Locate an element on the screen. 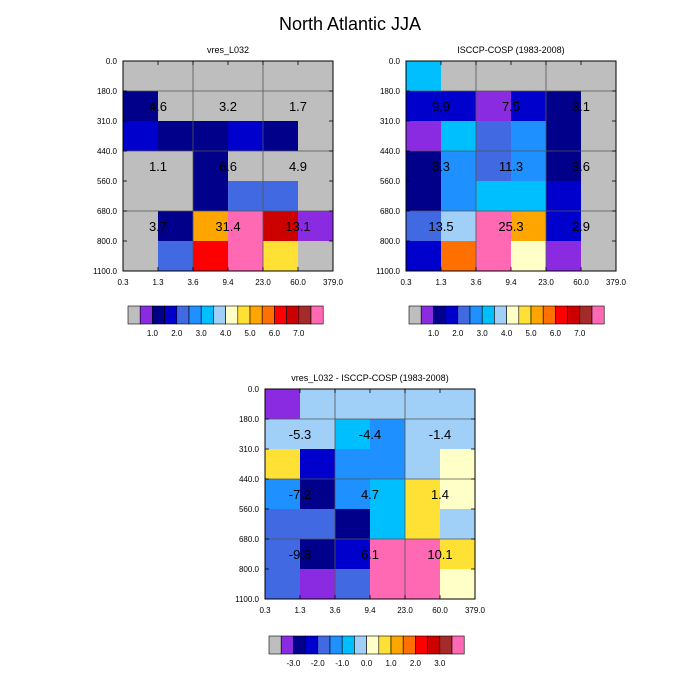 Image resolution: width=700 pixels, height=700 pixels. cell-value-label: 13.5 is located at coordinates (440, 226).